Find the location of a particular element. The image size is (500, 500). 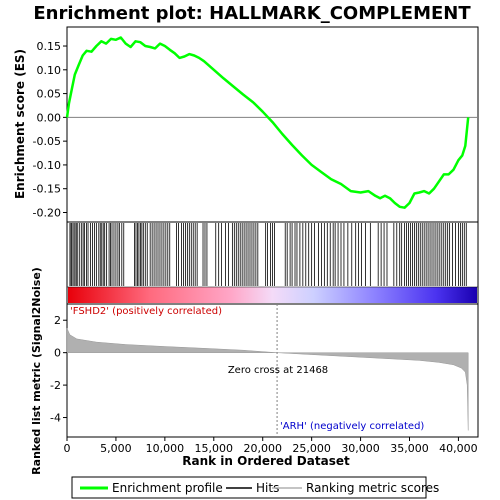

es-y-tick-label: 0.15 is located at coordinates (49, 46).